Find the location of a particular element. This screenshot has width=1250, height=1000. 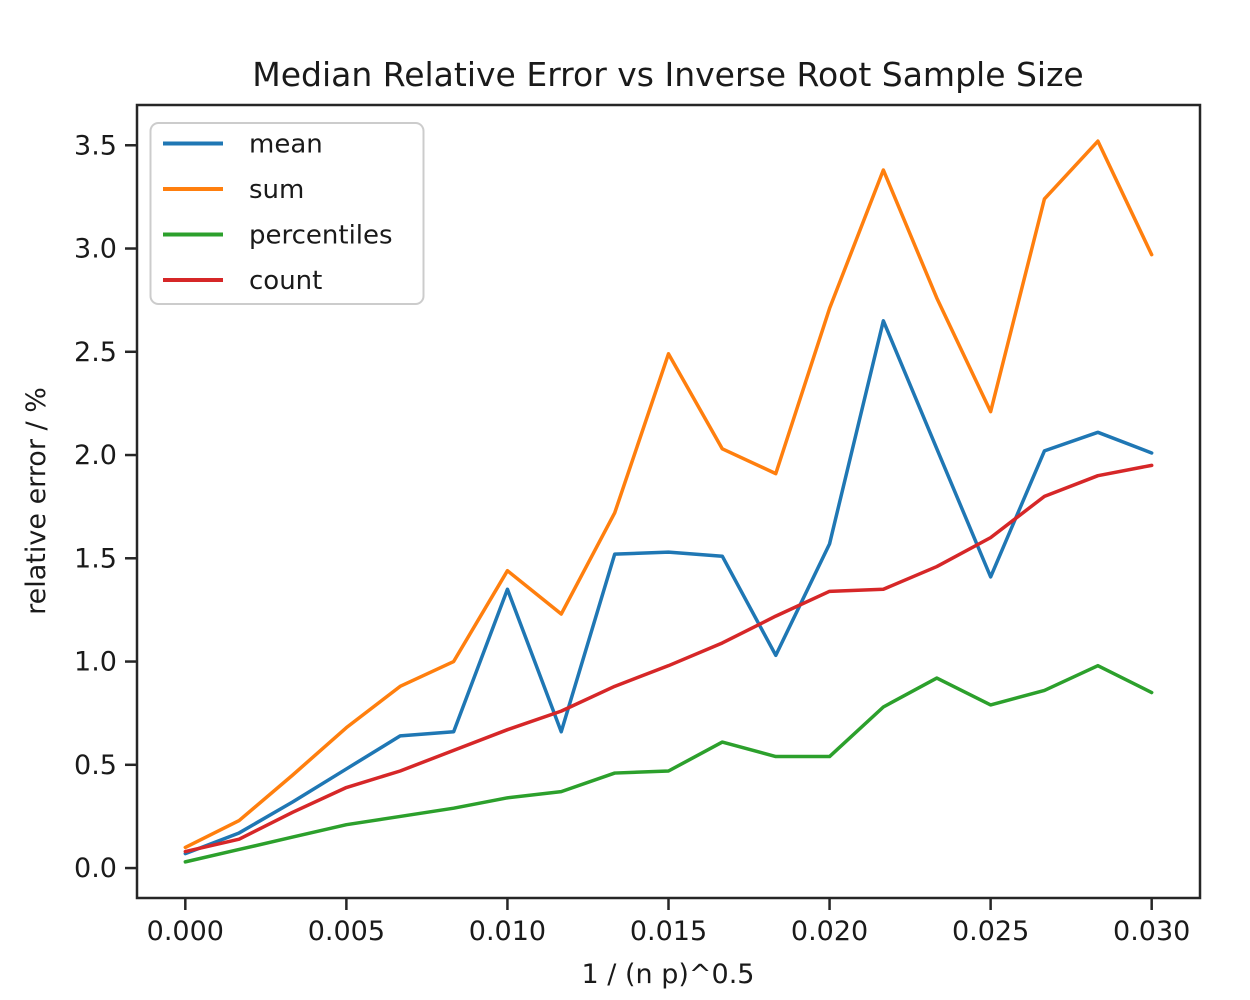

x-tick-label: 0.010 is located at coordinates (507, 931).